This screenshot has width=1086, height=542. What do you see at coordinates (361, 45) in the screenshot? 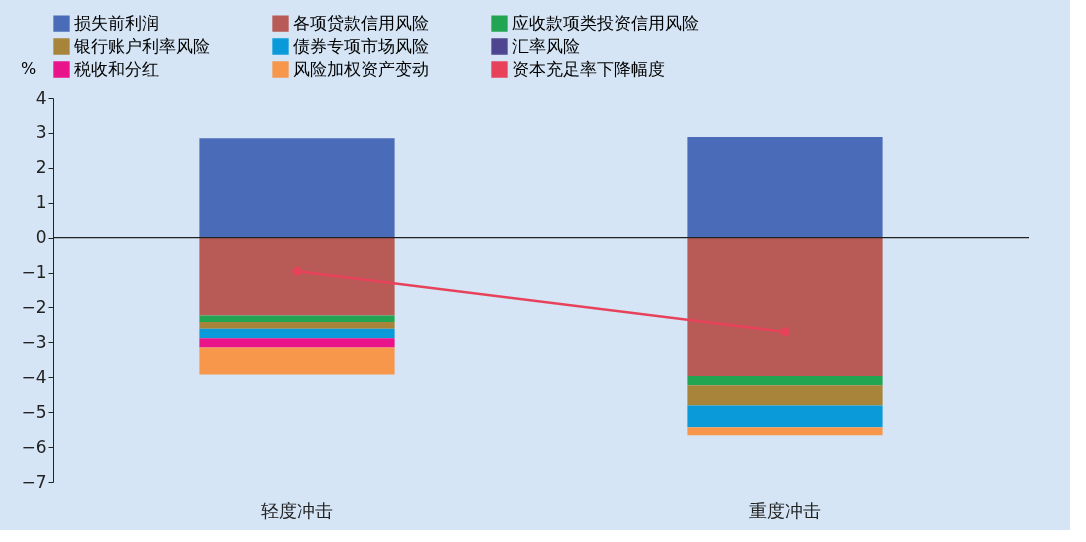
I see `legend-label: 债券专项市场风险` at bounding box center [361, 45].